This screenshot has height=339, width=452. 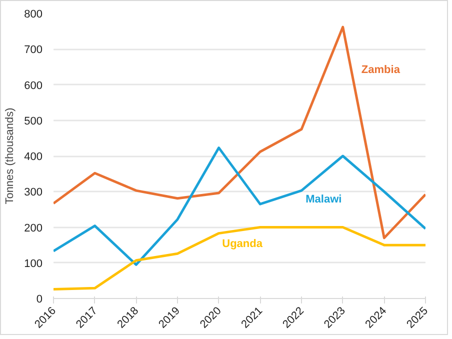 I want to click on y-tick-label: 200, so click(x=33, y=228).